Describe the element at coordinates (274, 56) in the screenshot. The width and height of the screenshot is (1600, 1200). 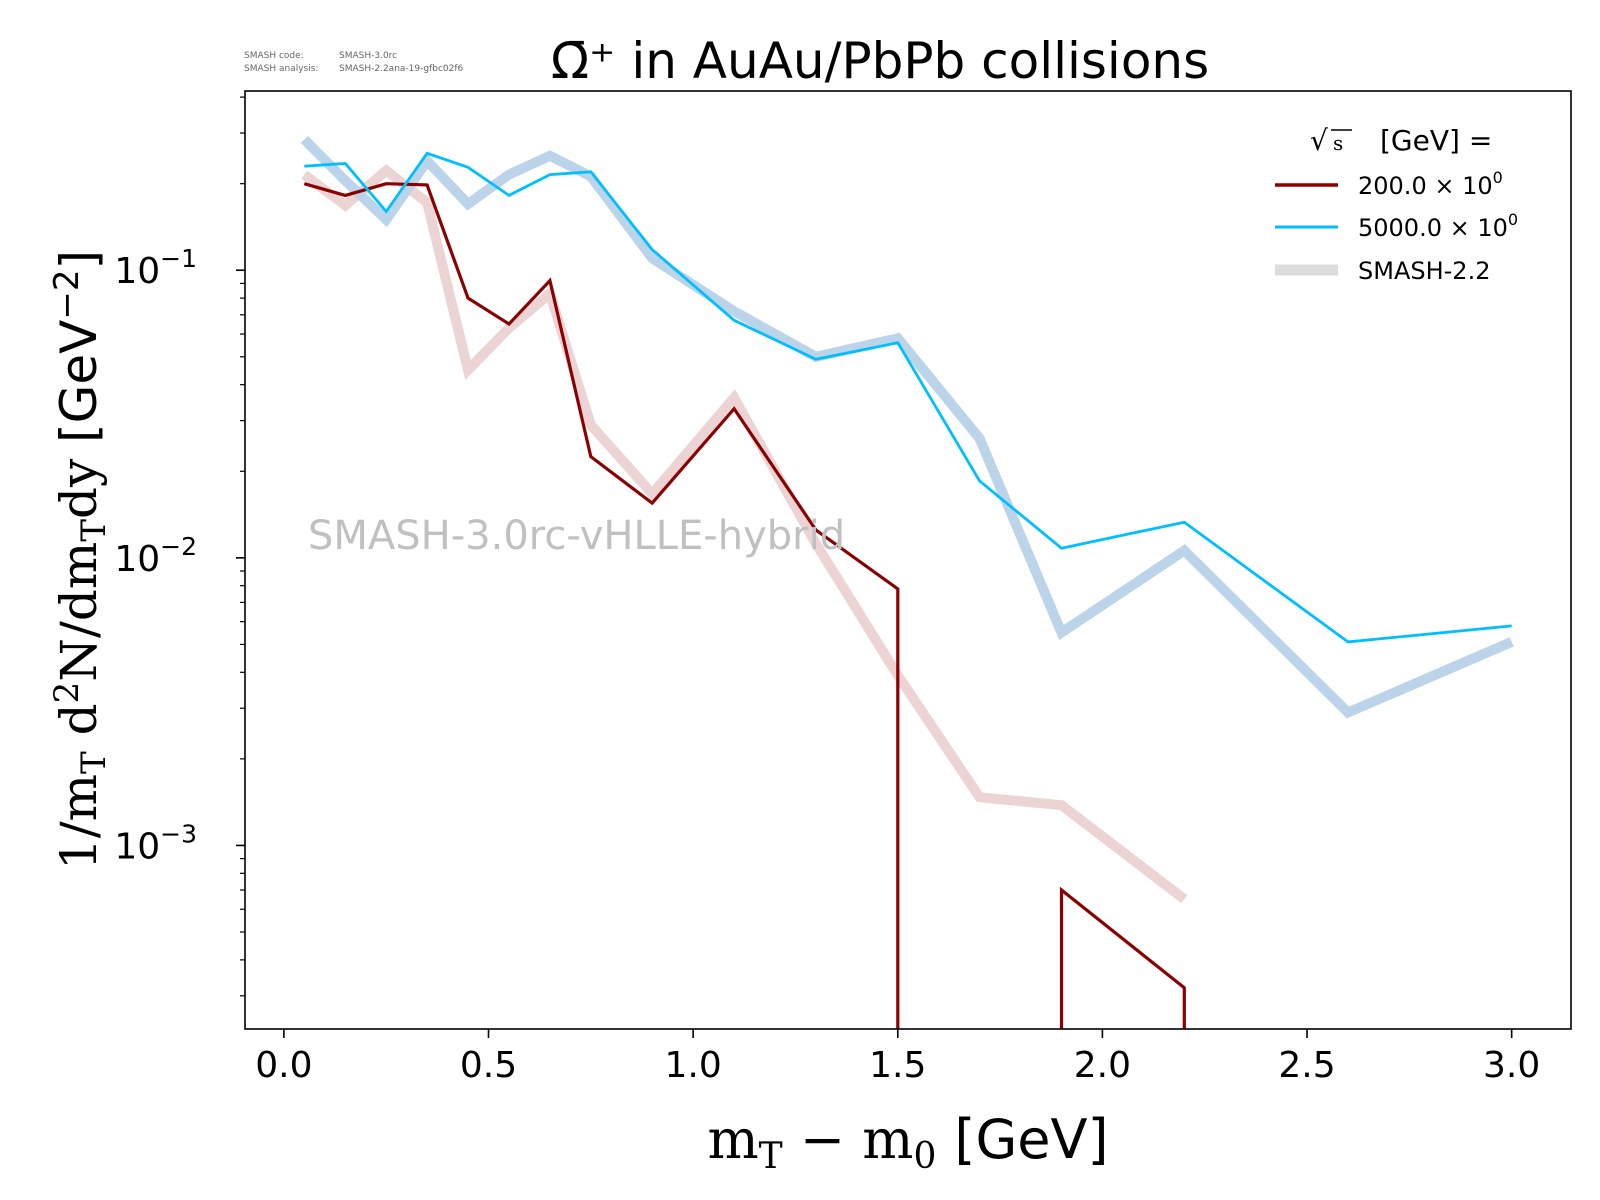
I see `meta-code-label: SMASH code:` at that location.